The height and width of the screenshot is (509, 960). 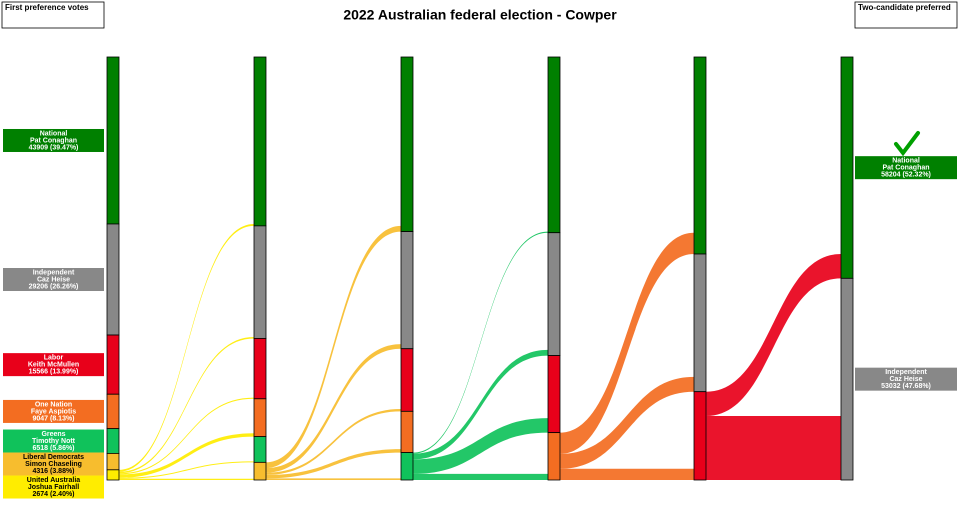 What do you see at coordinates (47, 7) in the screenshot?
I see `left-box-label: First preference votes` at bounding box center [47, 7].